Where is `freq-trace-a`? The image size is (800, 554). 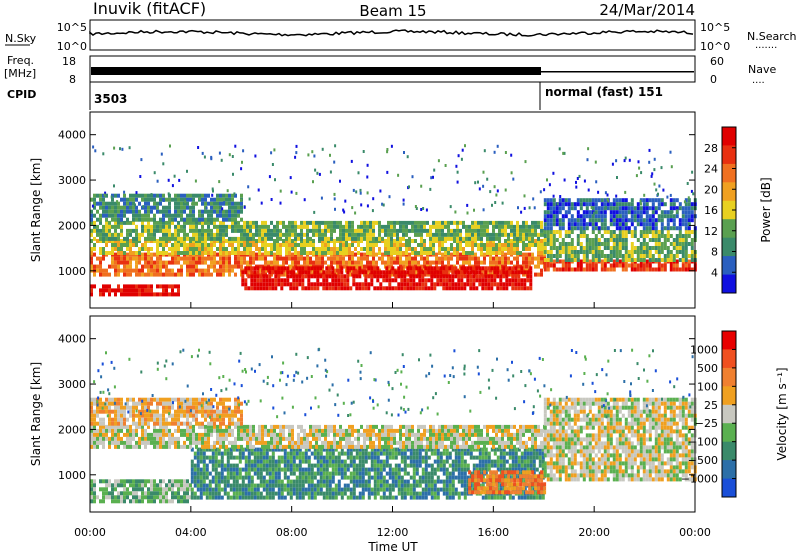 freq-trace-a is located at coordinates (316, 71).